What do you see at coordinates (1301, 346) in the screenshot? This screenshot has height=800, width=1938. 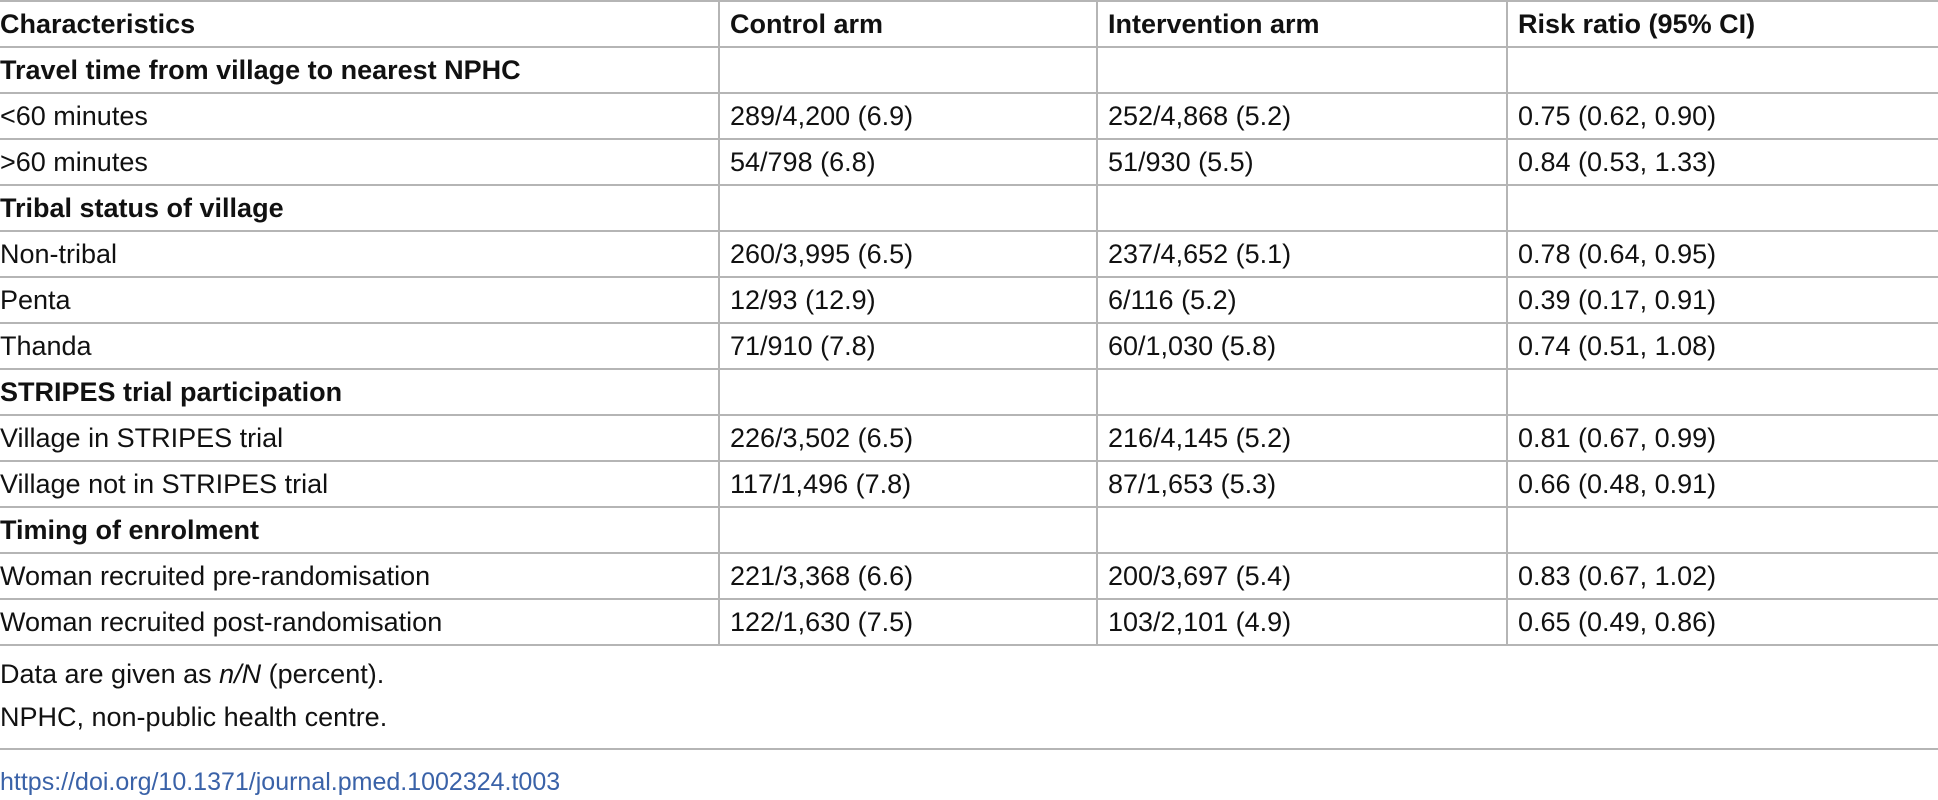 I see `cell: 60/1,030 (5.8)` at bounding box center [1301, 346].